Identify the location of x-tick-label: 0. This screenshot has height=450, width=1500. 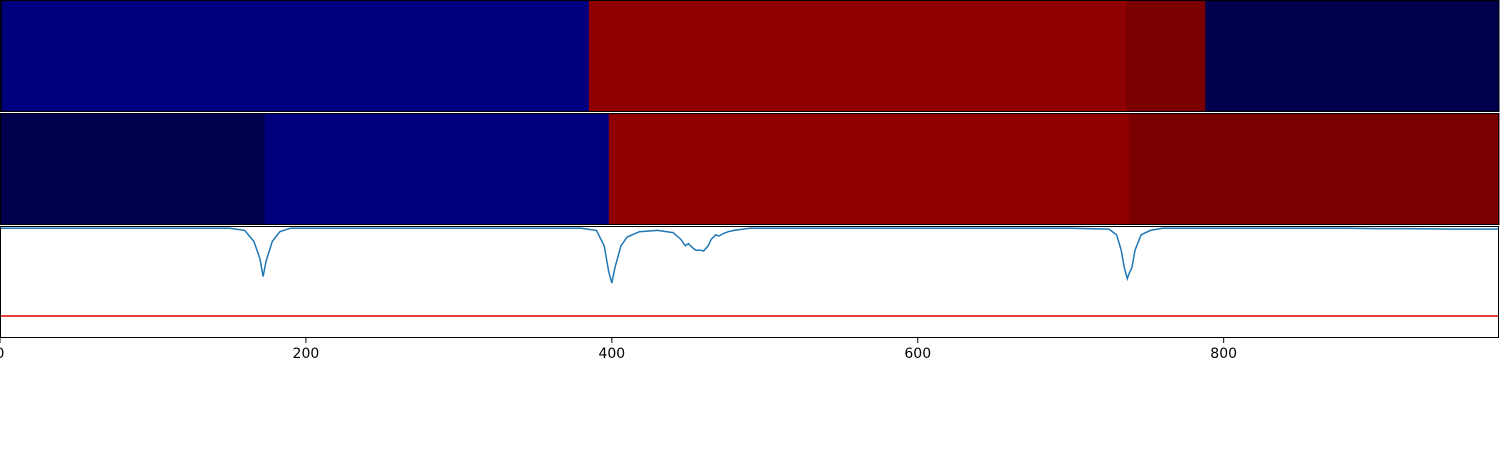
(2, 354).